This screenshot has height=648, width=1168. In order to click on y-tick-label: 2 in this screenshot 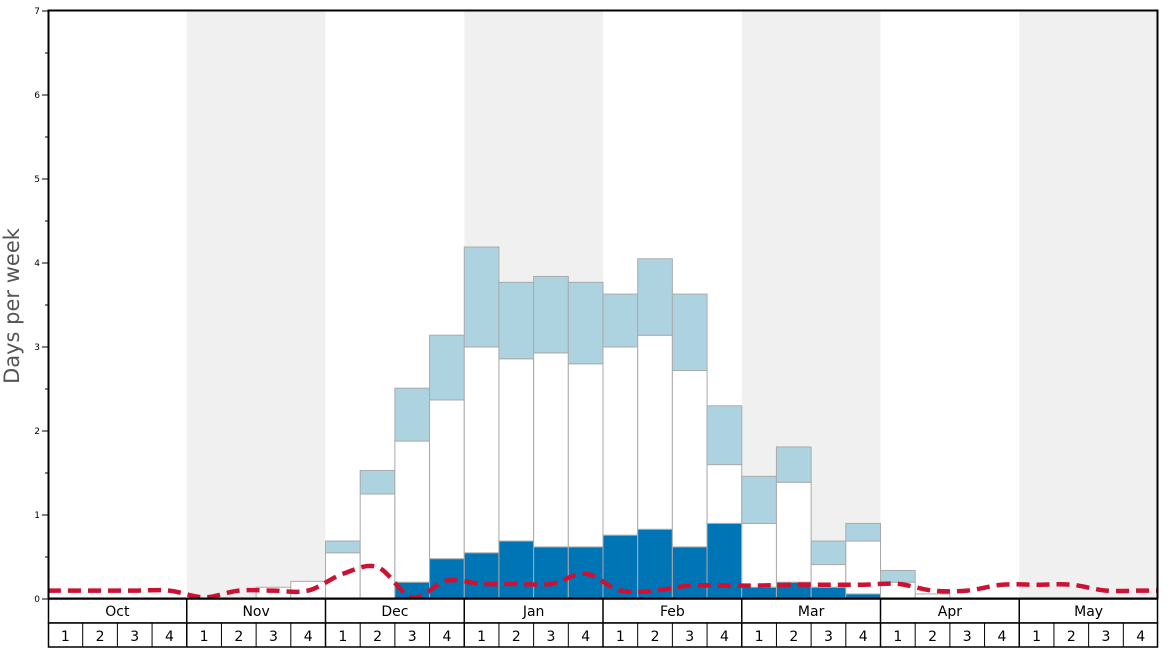, I will do `click(37, 432)`.